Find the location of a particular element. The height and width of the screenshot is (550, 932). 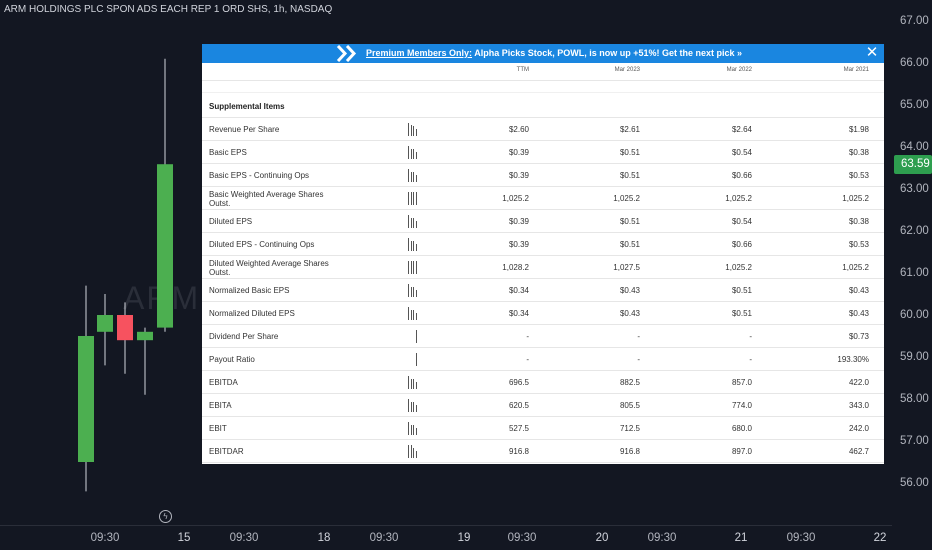

cell-value: 774.0 is located at coordinates (741, 405).